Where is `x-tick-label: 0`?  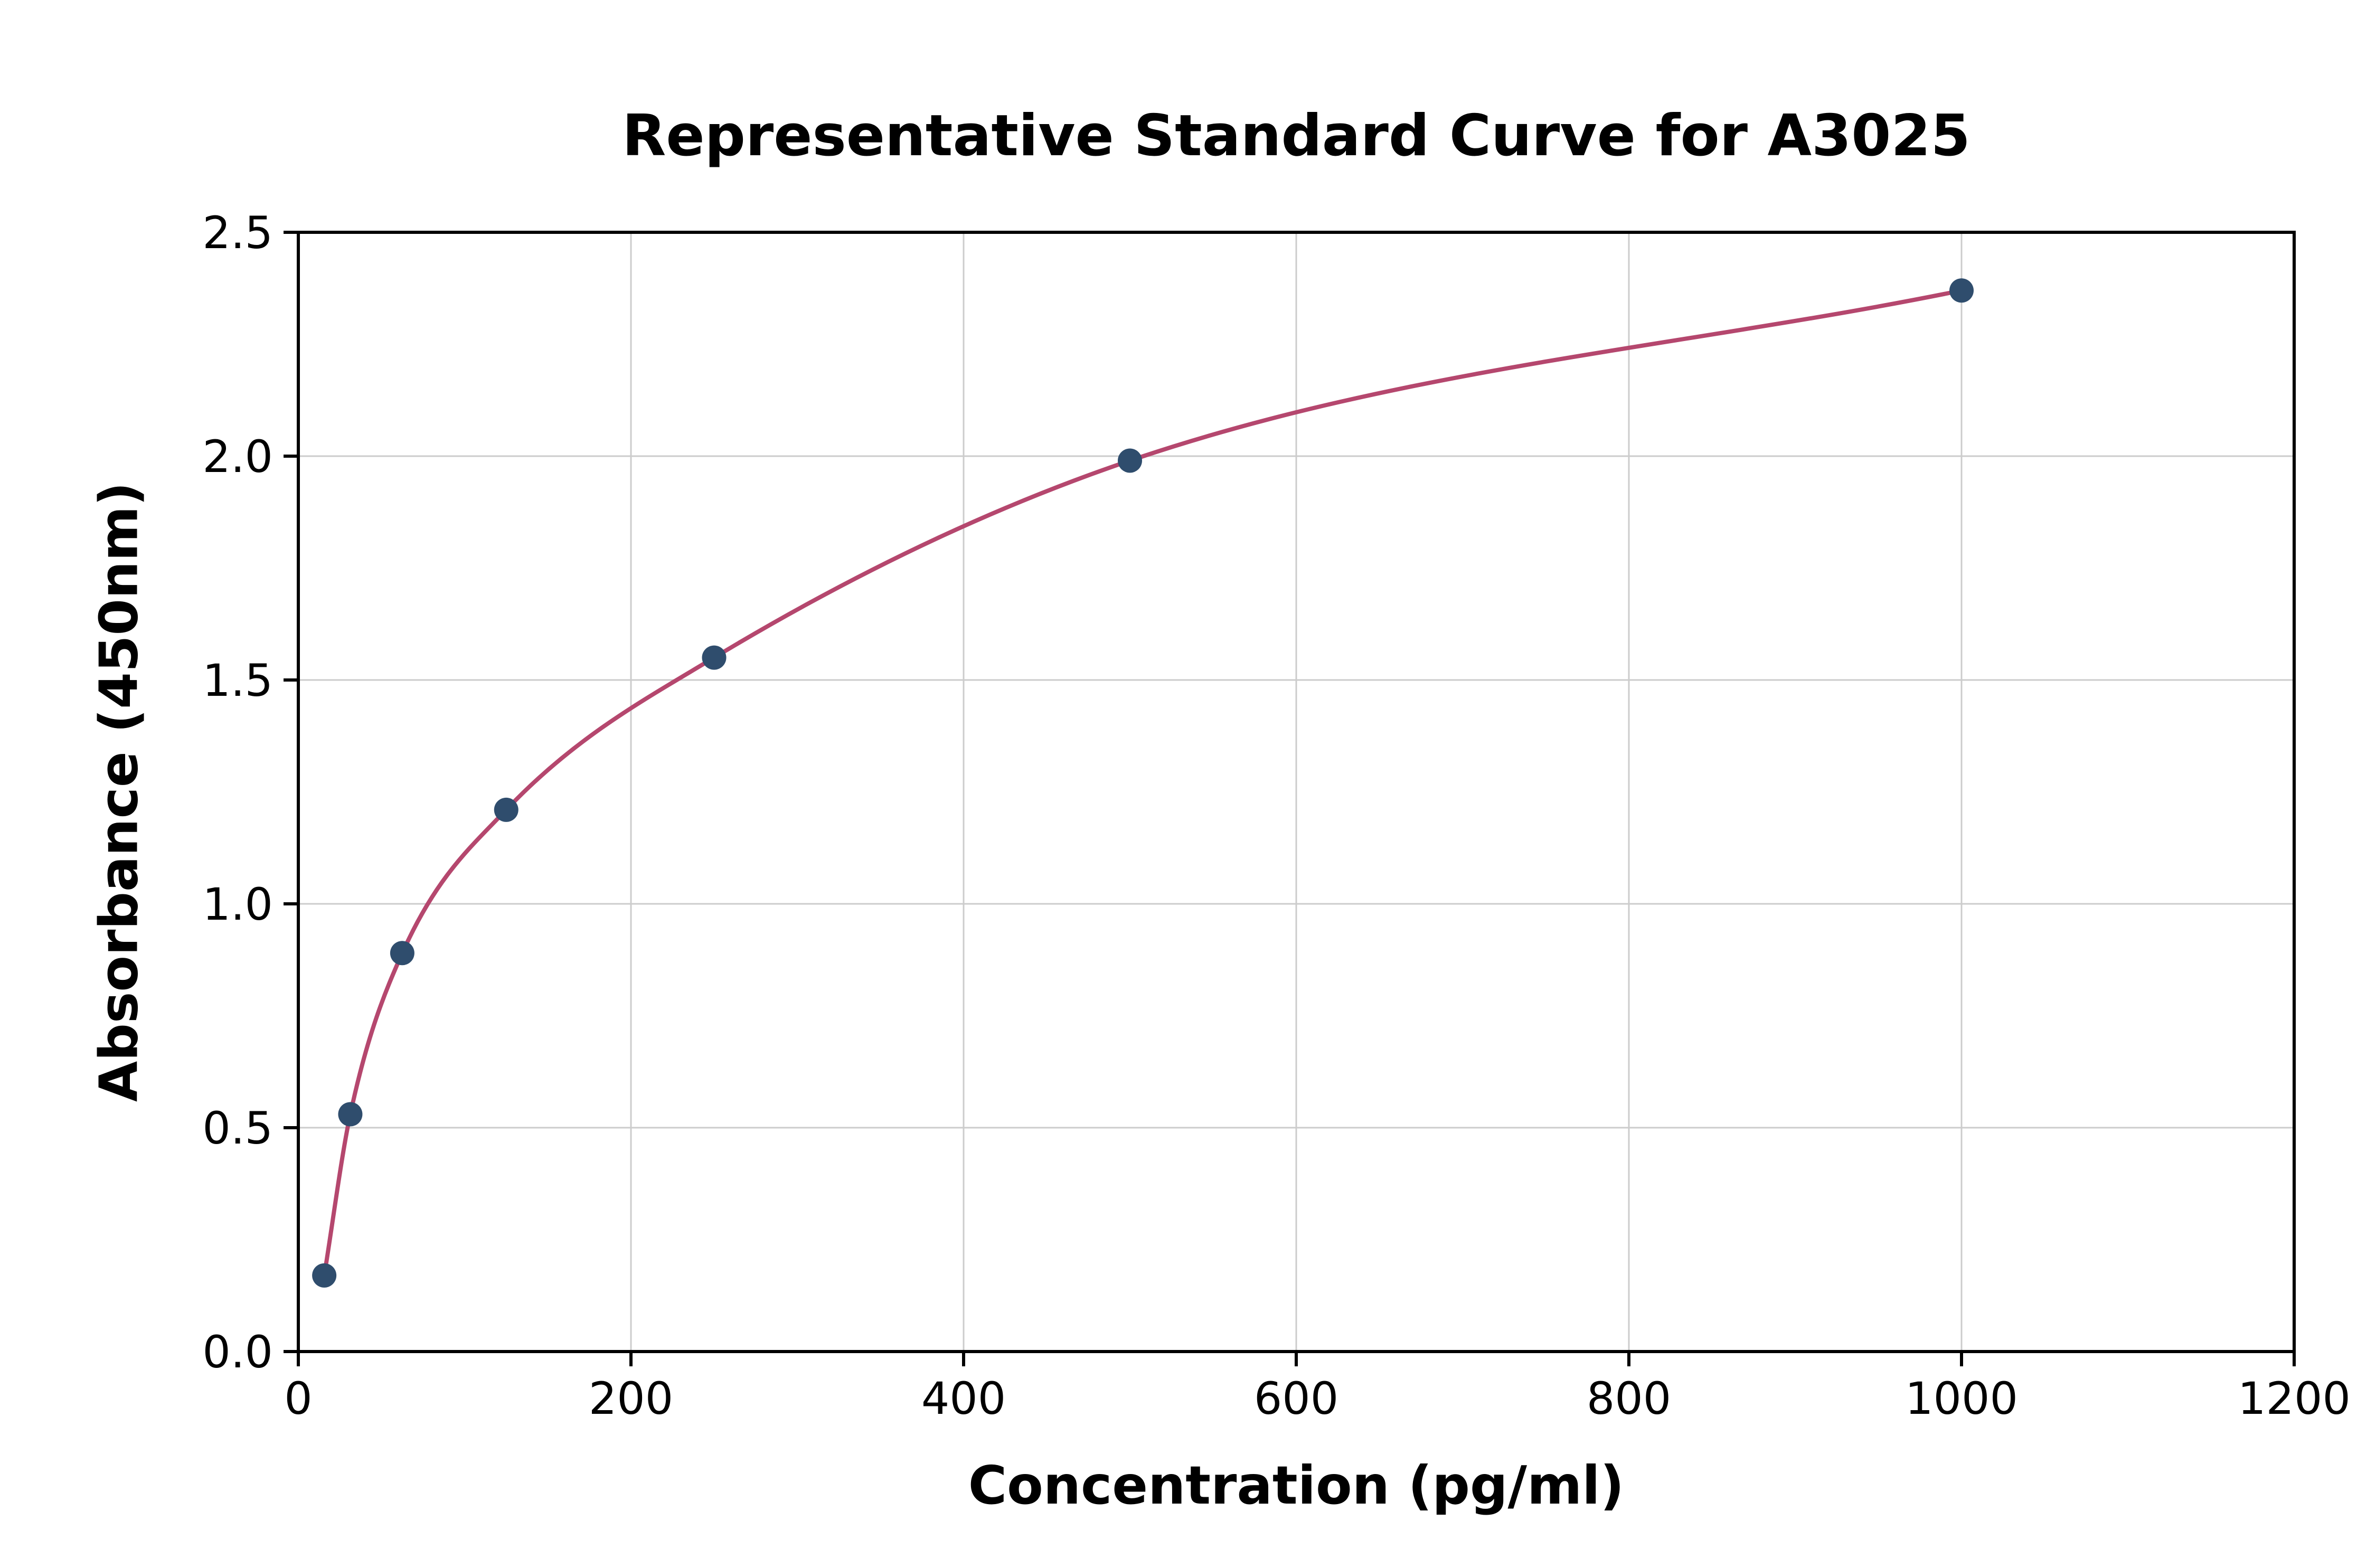 x-tick-label: 0 is located at coordinates (298, 1398).